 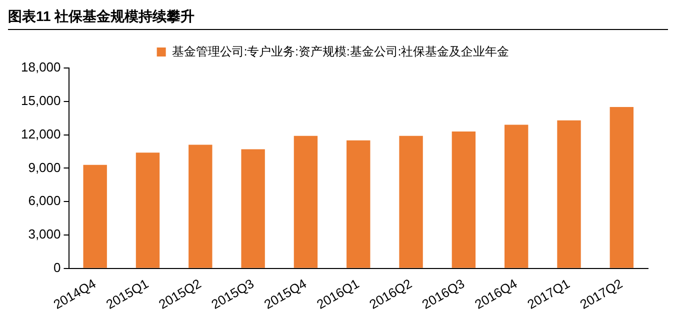 I want to click on chart-title: 图表11 社保基金规模持续攀升, so click(x=338, y=19).